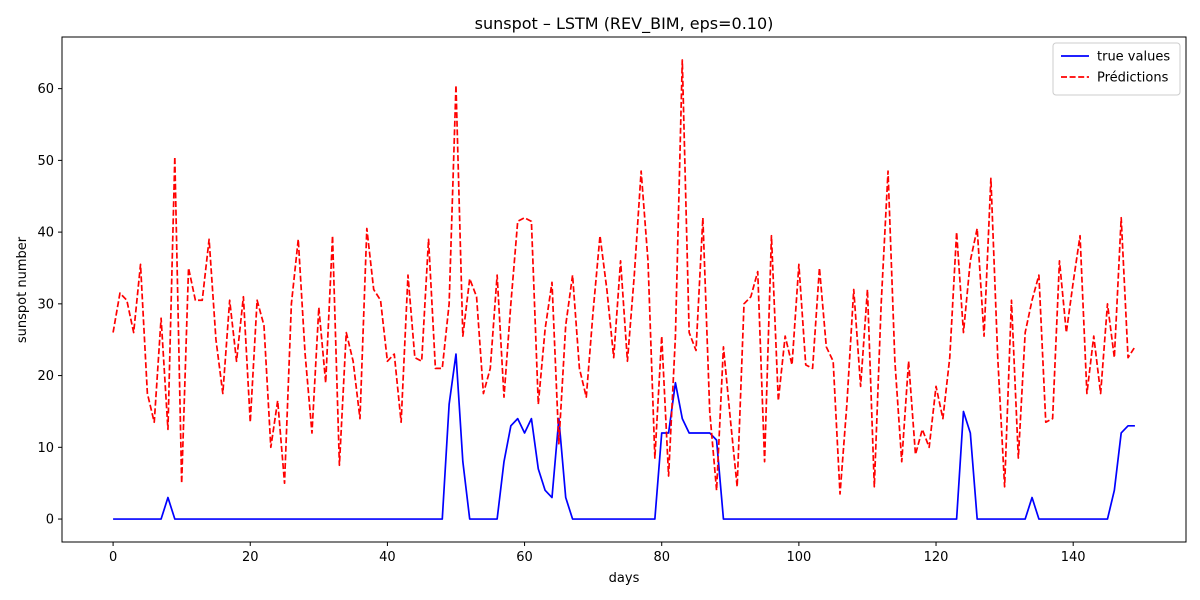  Describe the element at coordinates (45, 89) in the screenshot. I see `y-tick-label: 60` at that location.